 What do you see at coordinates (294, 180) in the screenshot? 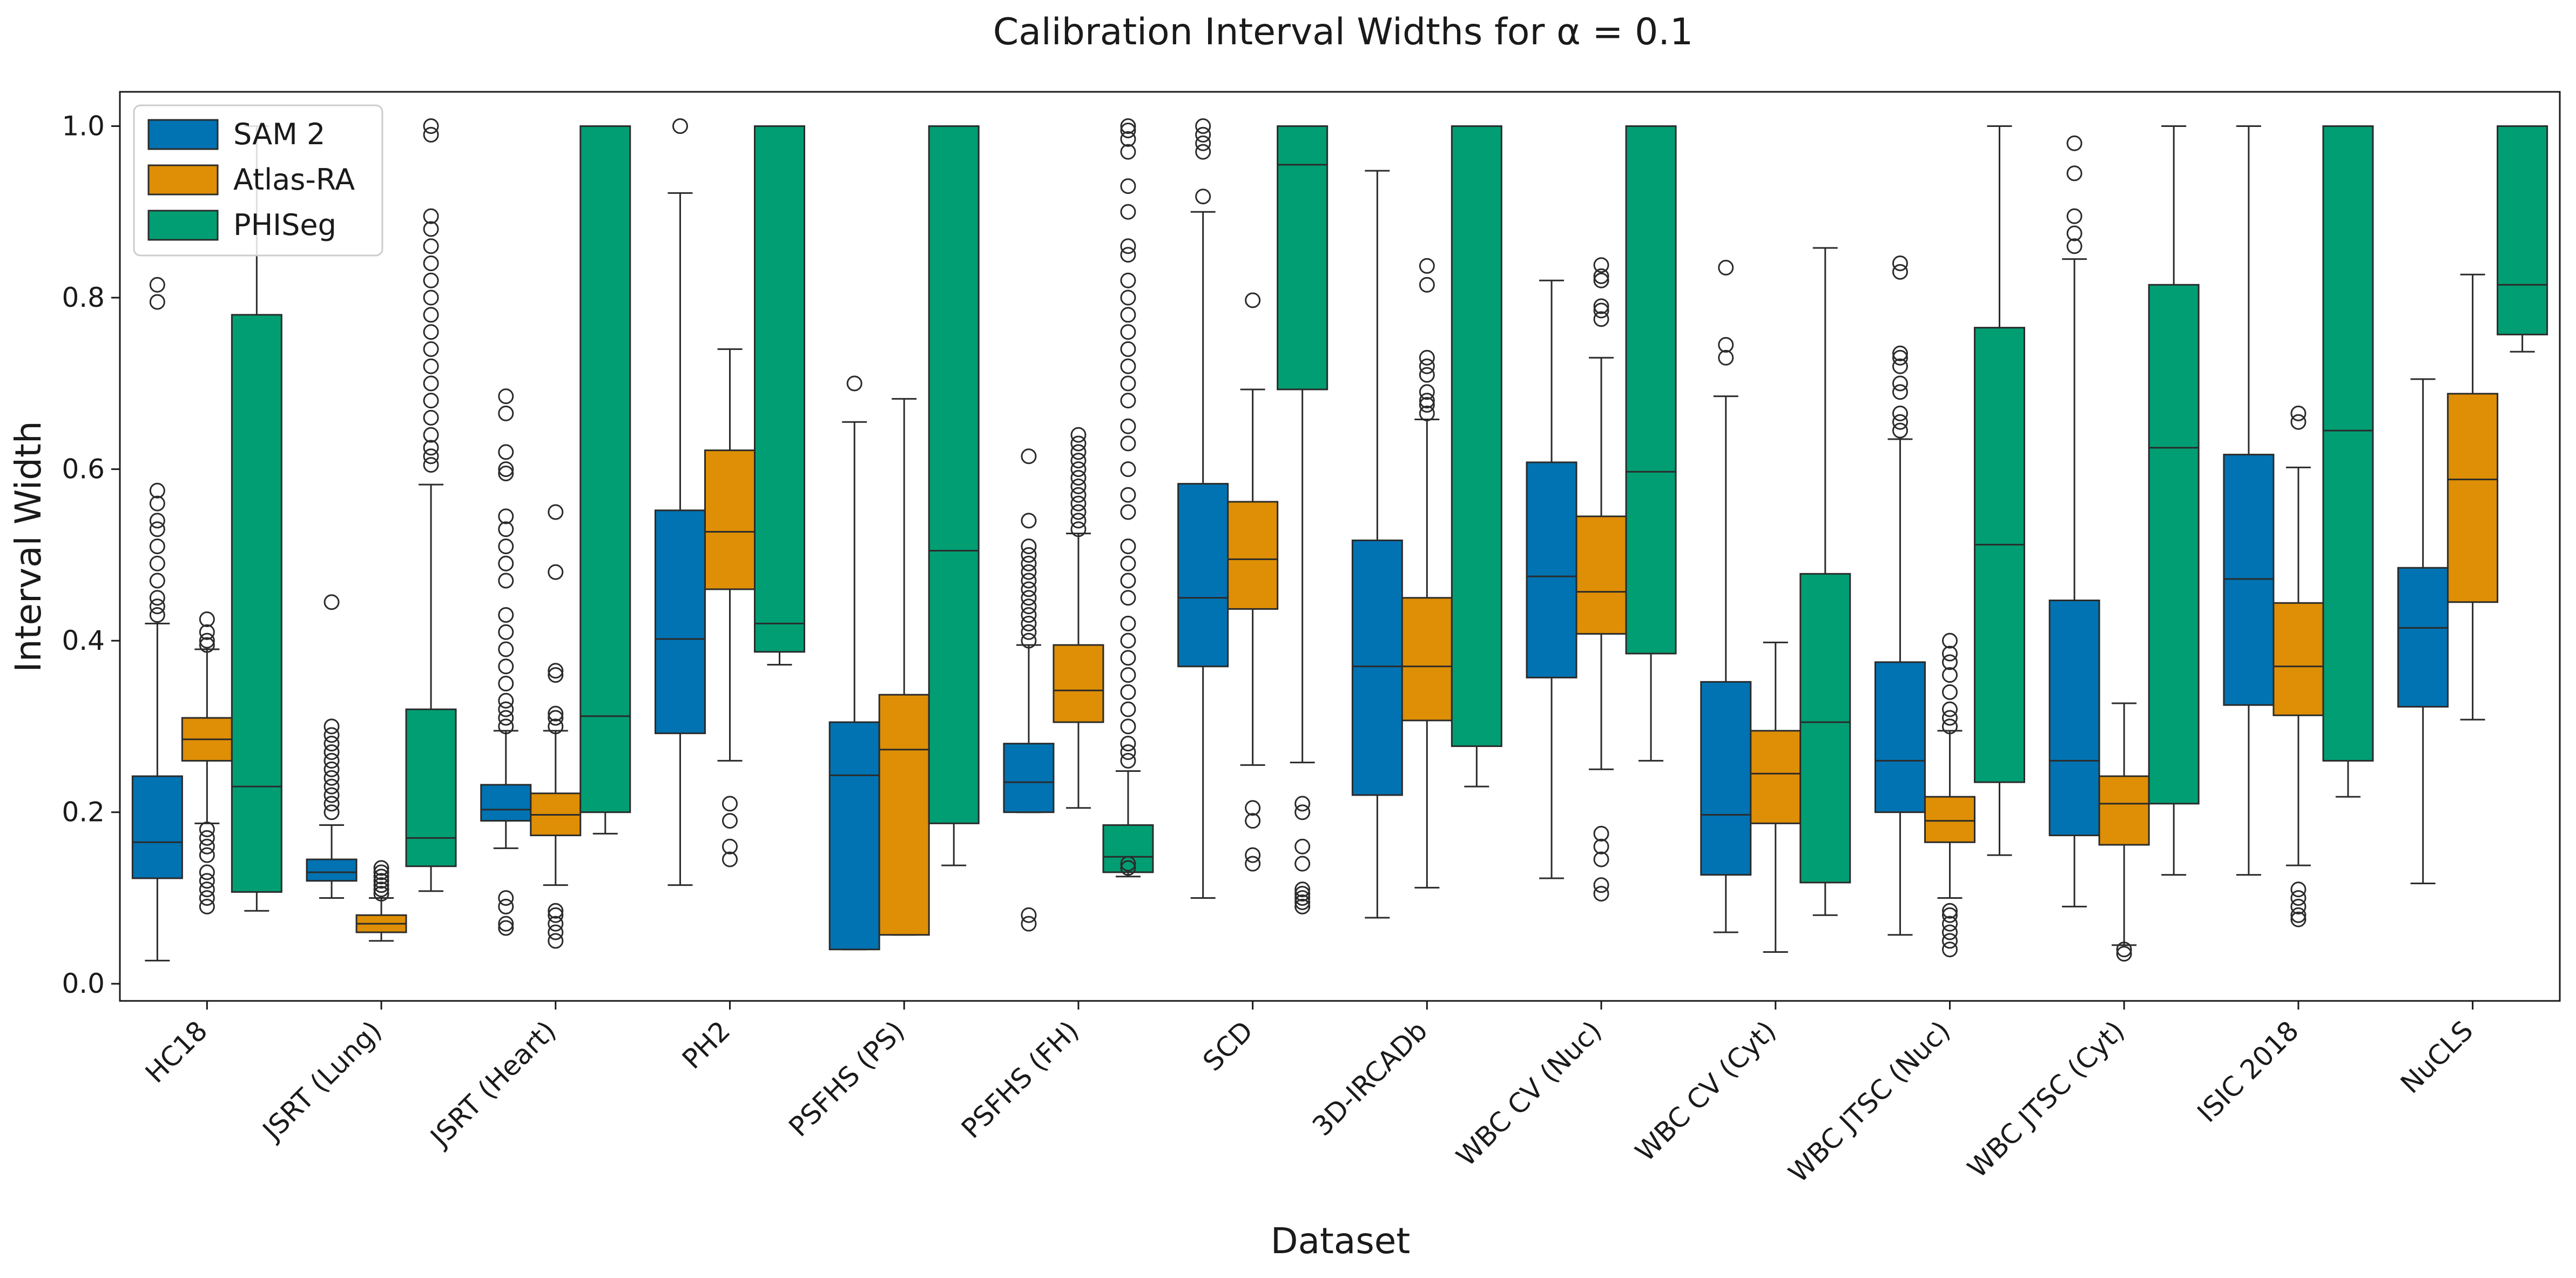
I see `legend-label: Atlas-RA` at bounding box center [294, 180].